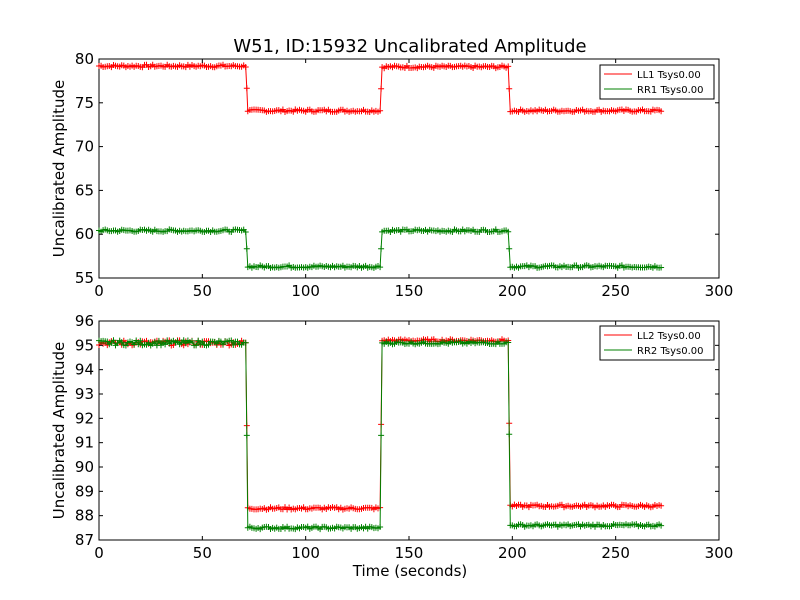  What do you see at coordinates (84, 491) in the screenshot?
I see `y-tick-label: 89` at bounding box center [84, 491].